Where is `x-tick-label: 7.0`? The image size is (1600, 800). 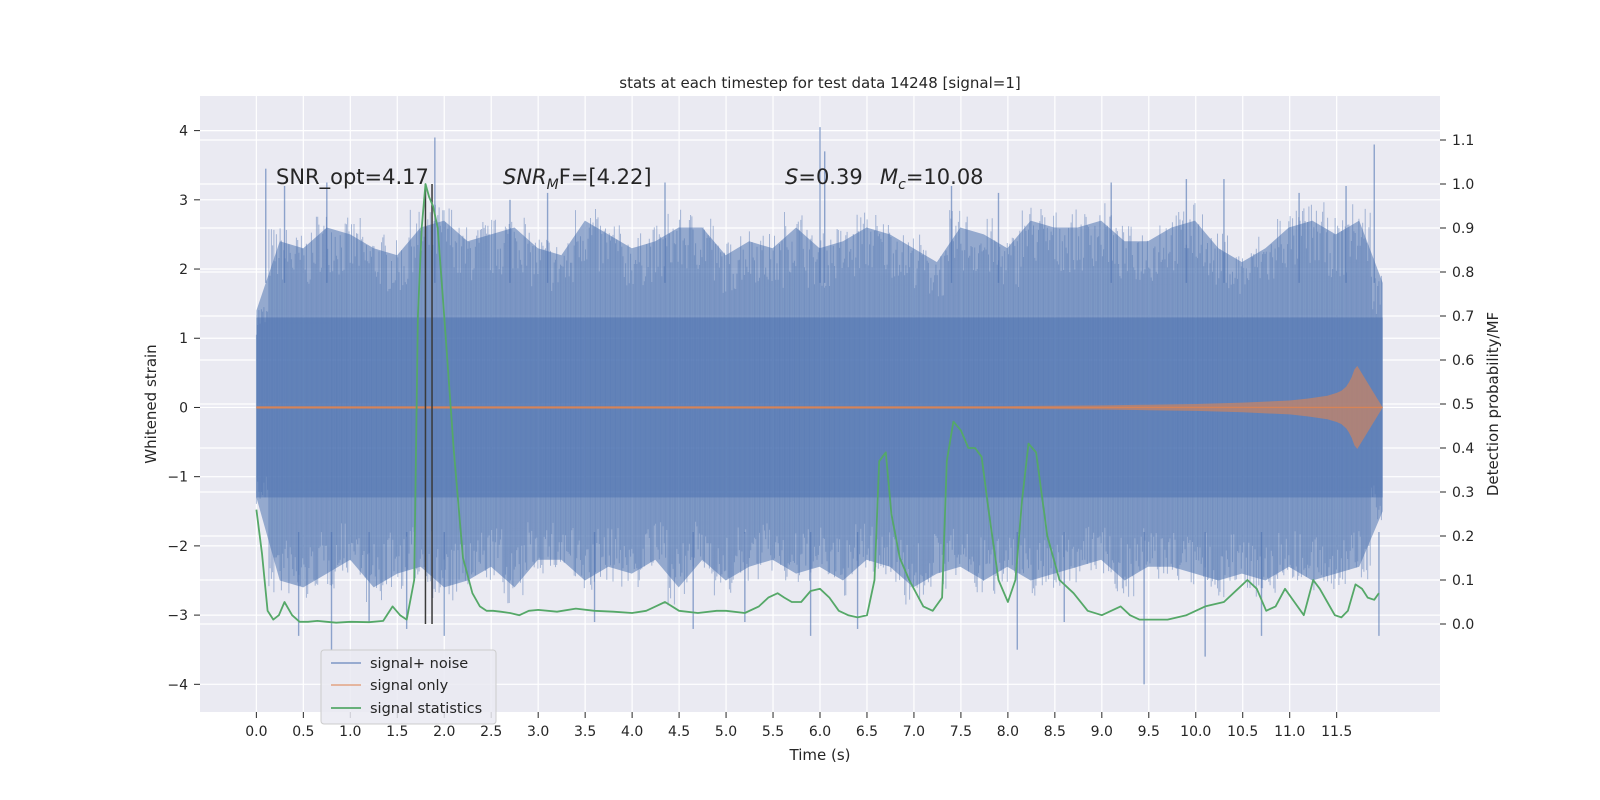 x-tick-label: 7.0 is located at coordinates (914, 732).